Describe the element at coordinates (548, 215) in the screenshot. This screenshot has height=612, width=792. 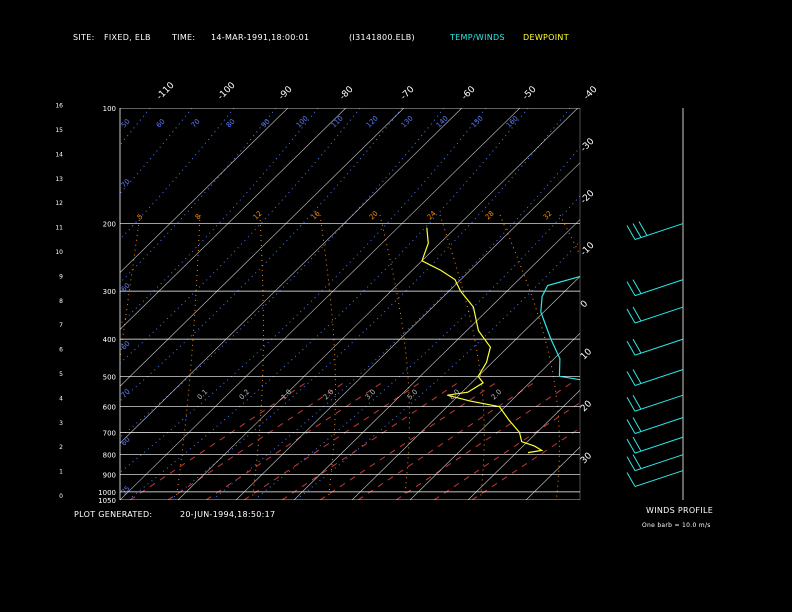
I see `moist-adiabat-label: 32` at that location.